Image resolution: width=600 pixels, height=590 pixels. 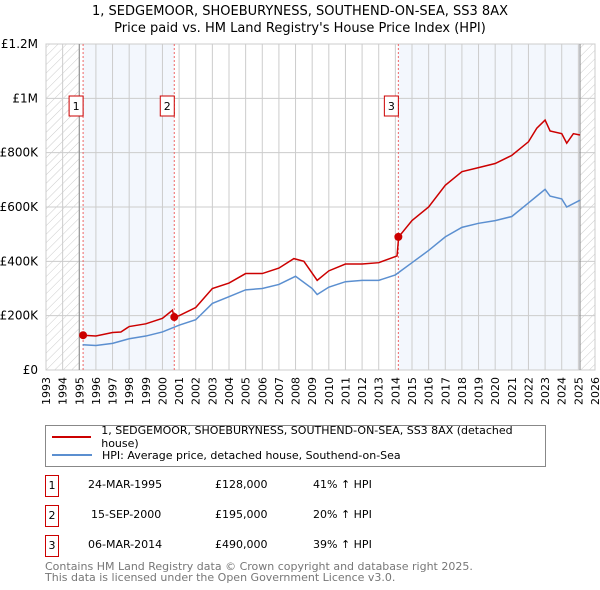 I want to click on sale-price: £195,000, so click(x=241, y=514).